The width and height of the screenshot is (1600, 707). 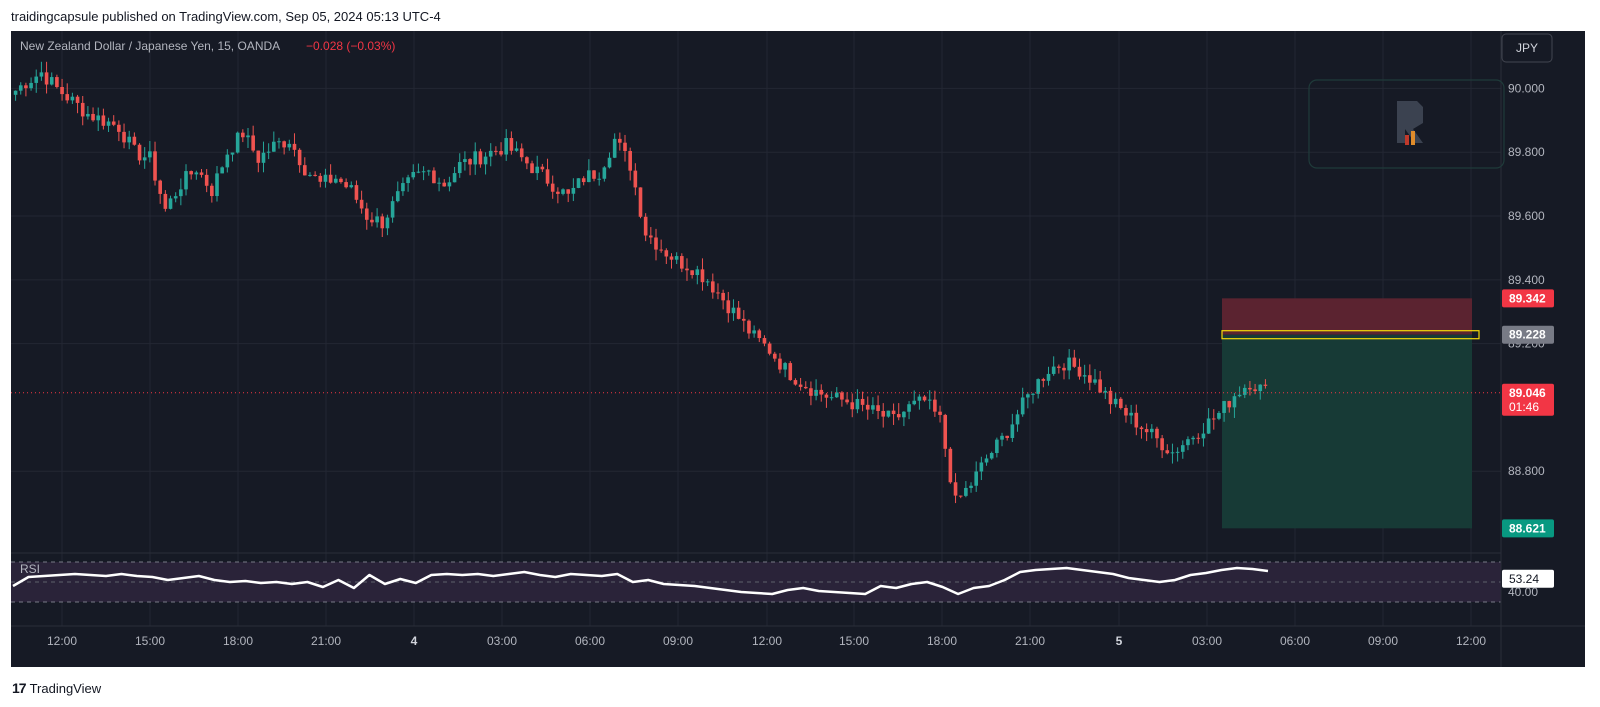 What do you see at coordinates (1528, 578) in the screenshot?
I see `rsi-value-tag` at bounding box center [1528, 578].